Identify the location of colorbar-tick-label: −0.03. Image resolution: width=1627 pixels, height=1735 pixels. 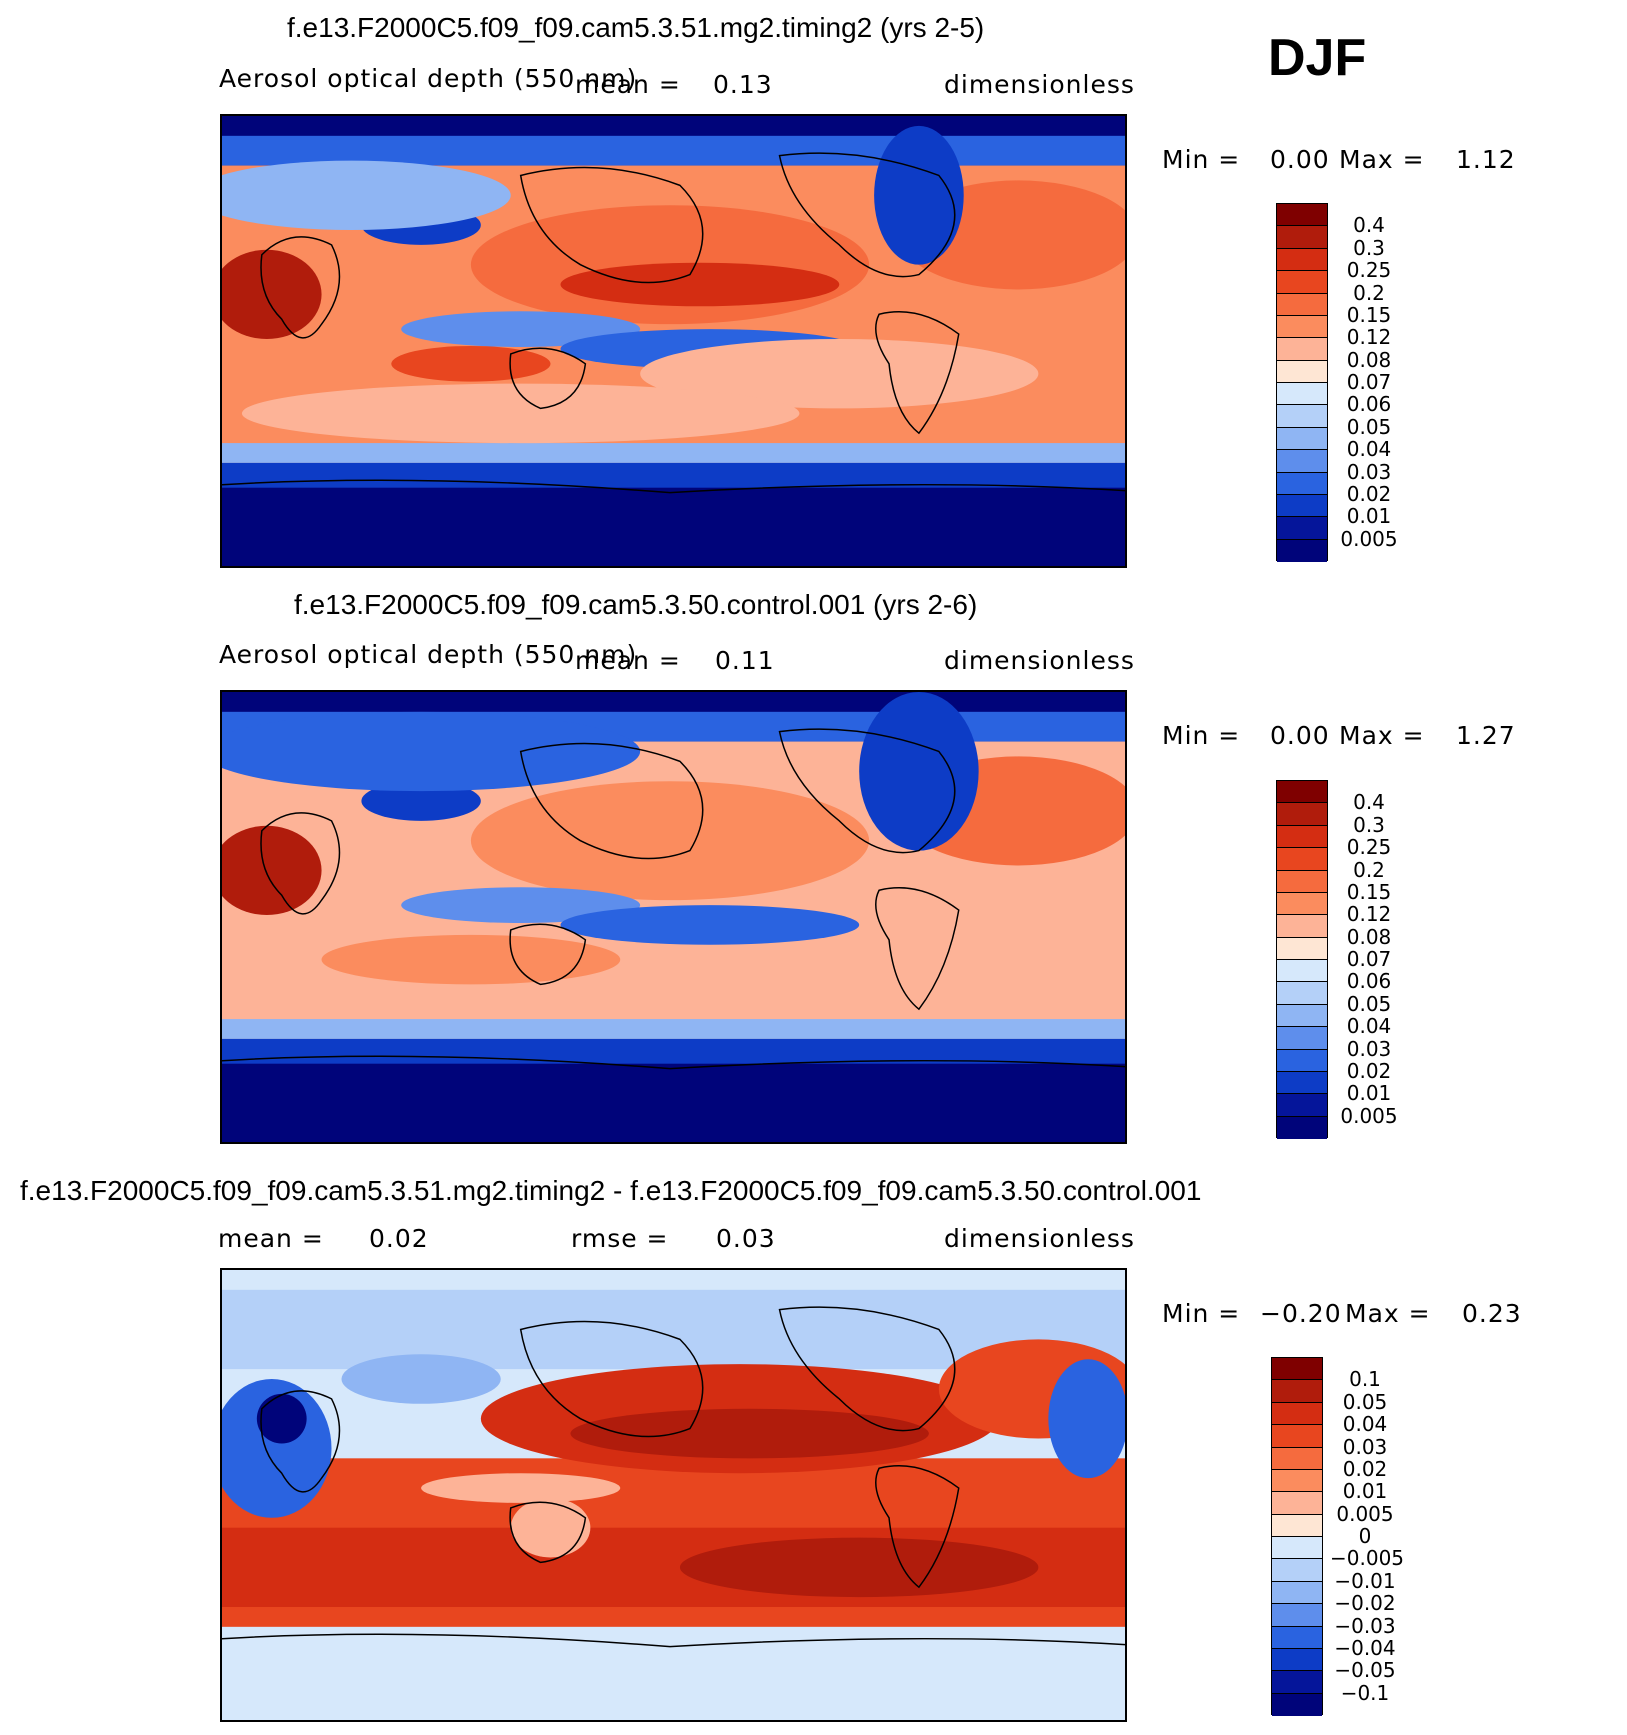
(1365, 1625).